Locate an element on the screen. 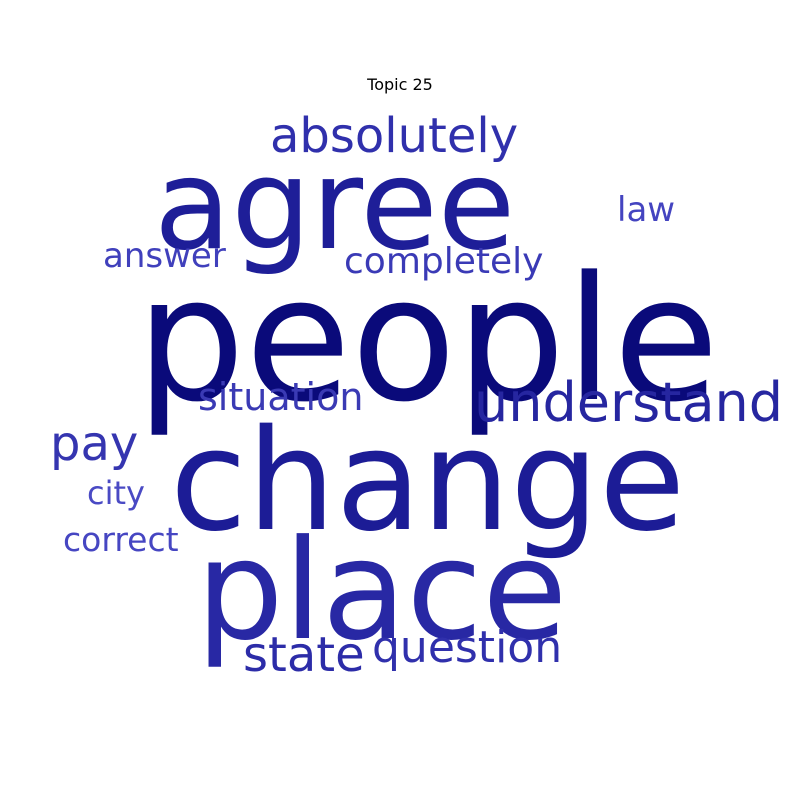 This screenshot has height=800, width=800. word-city: city is located at coordinates (116, 493).